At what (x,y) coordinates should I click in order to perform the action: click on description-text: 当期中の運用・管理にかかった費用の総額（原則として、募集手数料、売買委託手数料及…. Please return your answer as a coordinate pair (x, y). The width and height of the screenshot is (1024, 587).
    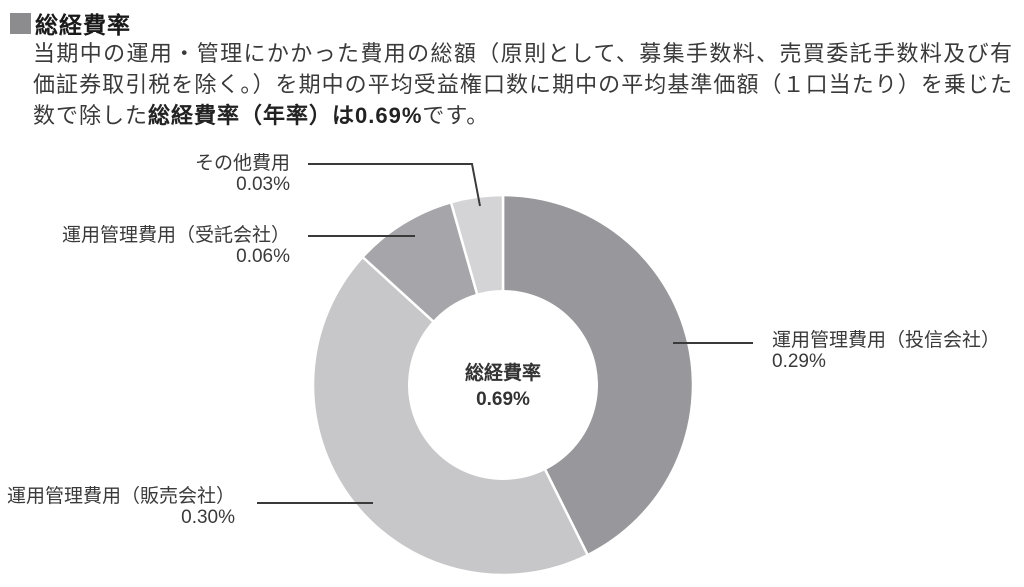
    Looking at the image, I should click on (523, 84).